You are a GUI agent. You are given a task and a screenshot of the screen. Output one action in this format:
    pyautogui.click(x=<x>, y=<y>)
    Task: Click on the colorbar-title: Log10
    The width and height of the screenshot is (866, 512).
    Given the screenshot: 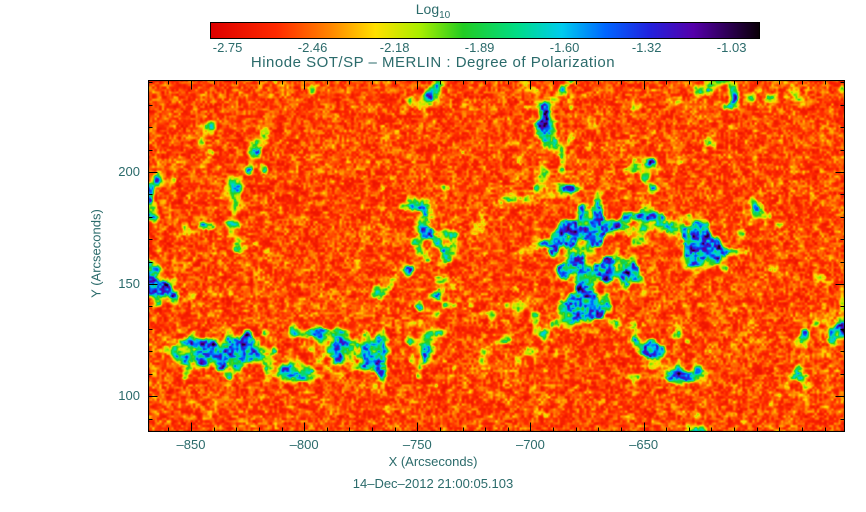 What is the action you would take?
    pyautogui.click(x=433, y=11)
    